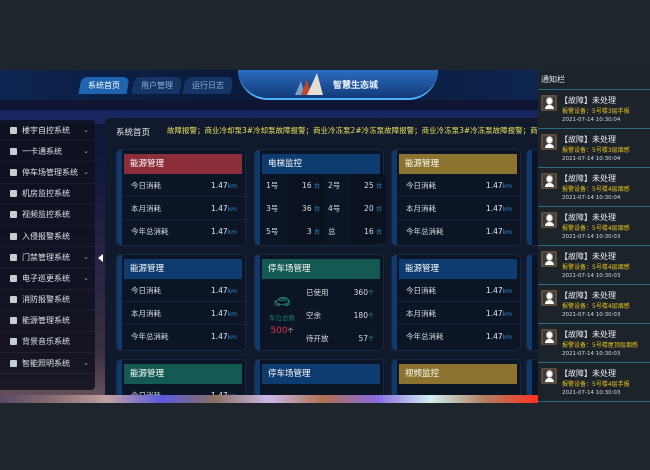  What do you see at coordinates (13, 300) in the screenshot?
I see `fire-icon` at bounding box center [13, 300].